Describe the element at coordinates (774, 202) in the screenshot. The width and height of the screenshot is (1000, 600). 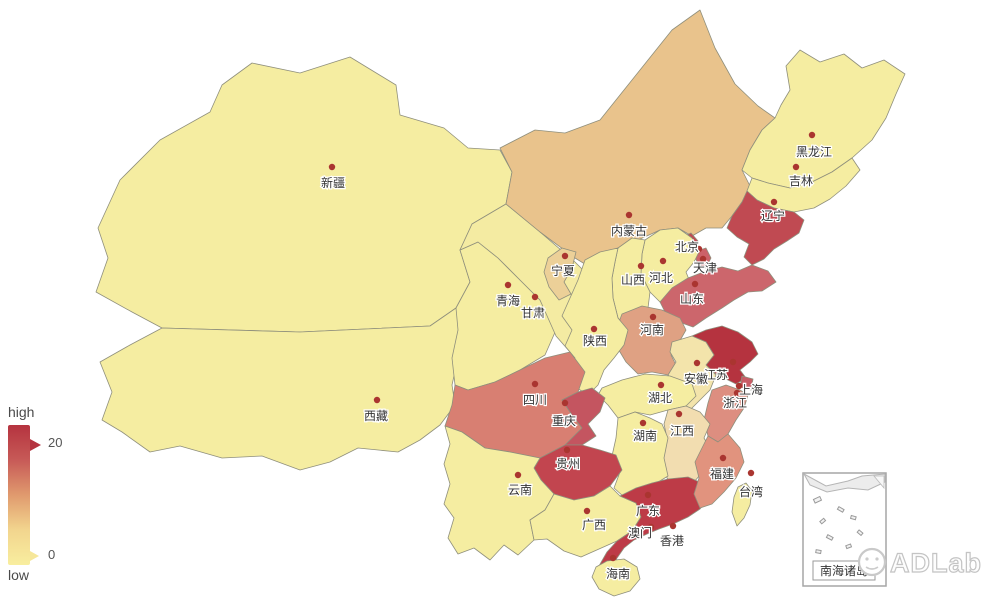
I see `province-dot-liaoning` at that location.